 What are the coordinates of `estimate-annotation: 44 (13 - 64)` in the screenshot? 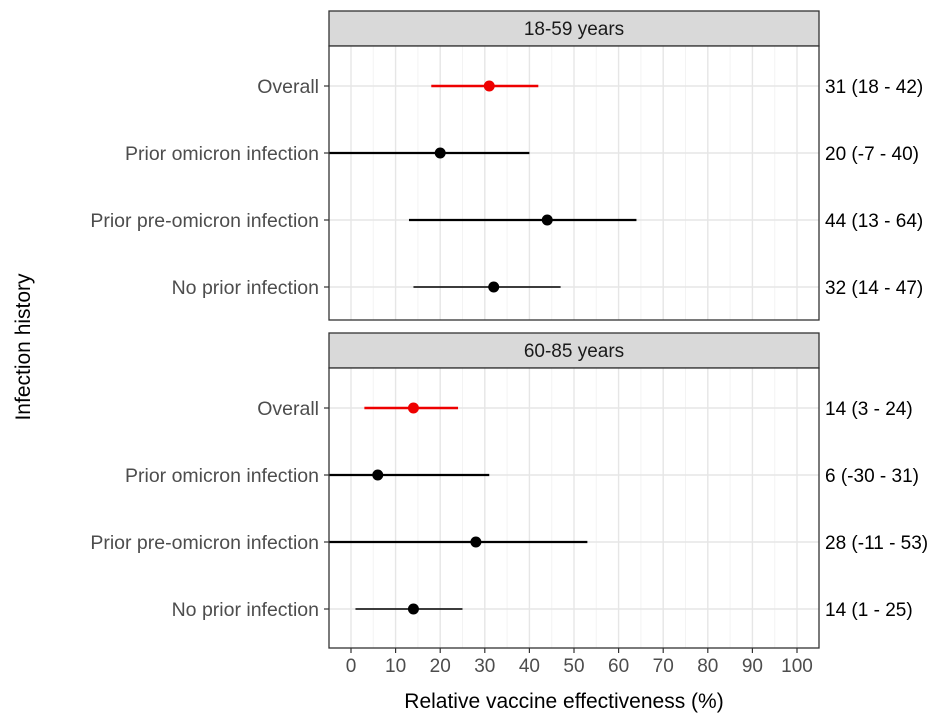 It's located at (874, 221).